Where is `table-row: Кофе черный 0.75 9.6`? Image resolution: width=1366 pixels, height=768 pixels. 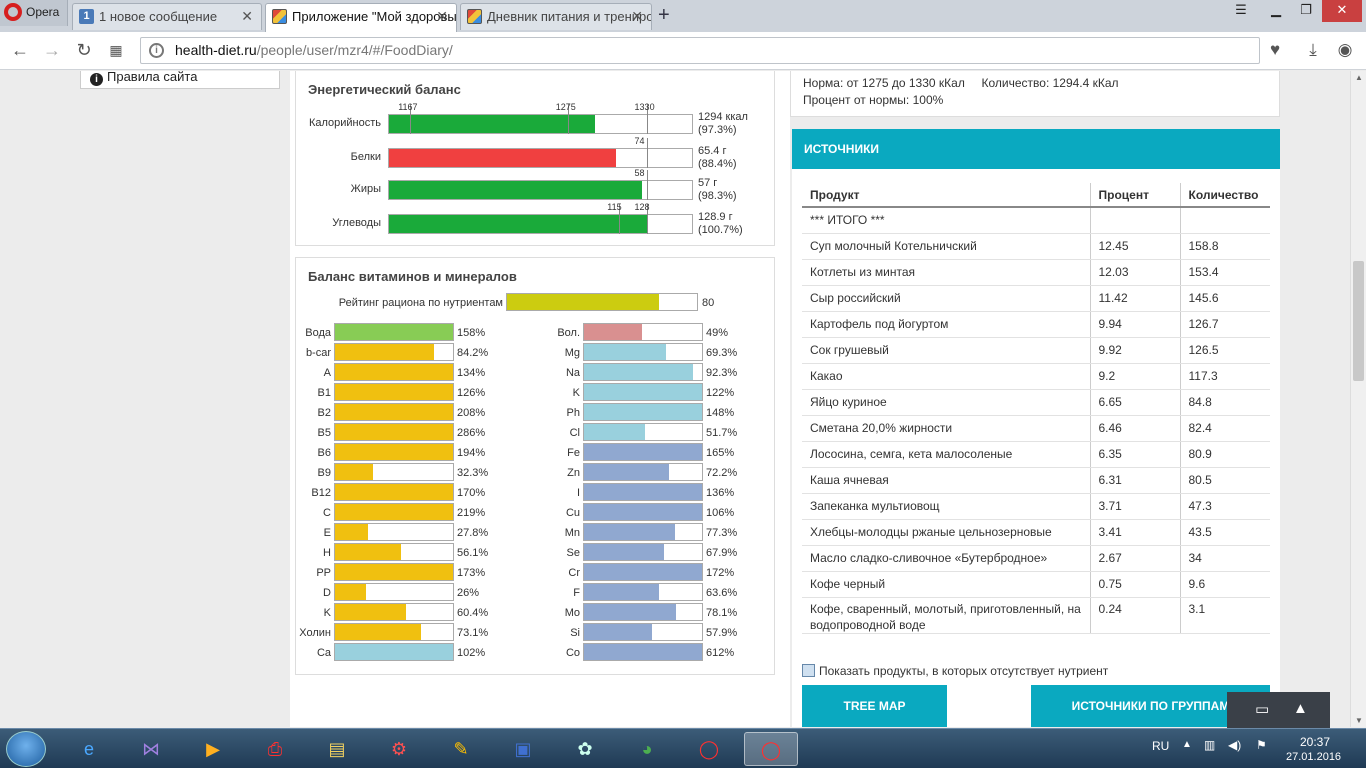 table-row: Кофе черный 0.75 9.6 is located at coordinates (1036, 584).